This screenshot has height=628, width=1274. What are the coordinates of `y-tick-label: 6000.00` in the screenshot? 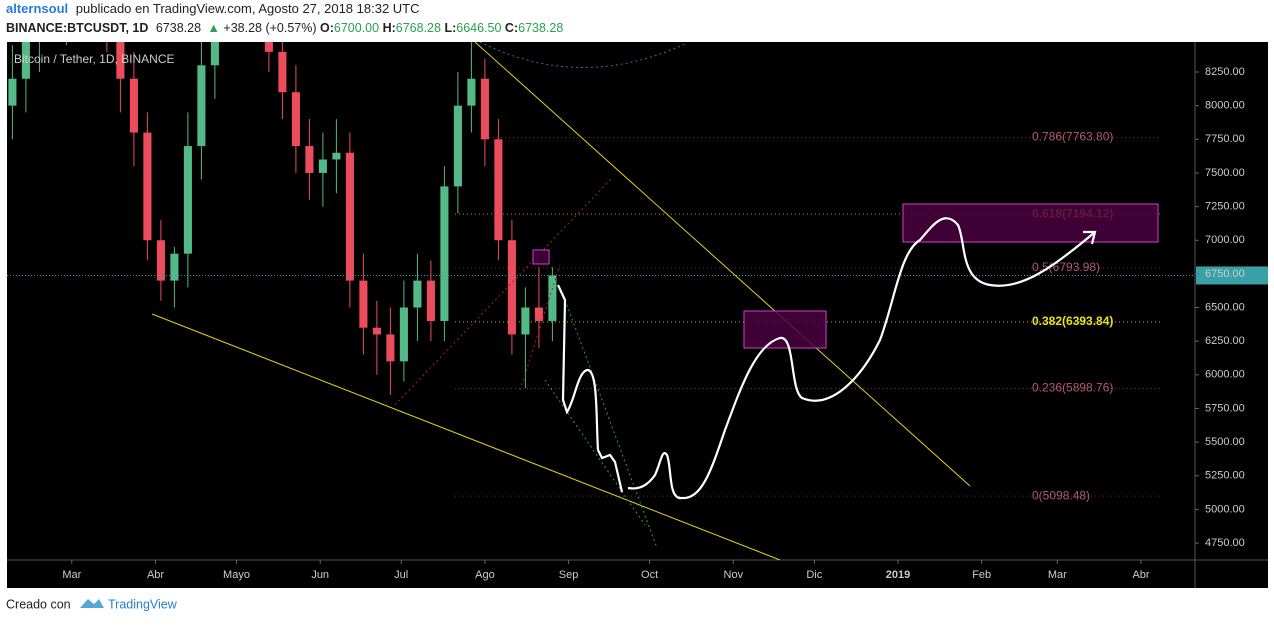 It's located at (1225, 375).